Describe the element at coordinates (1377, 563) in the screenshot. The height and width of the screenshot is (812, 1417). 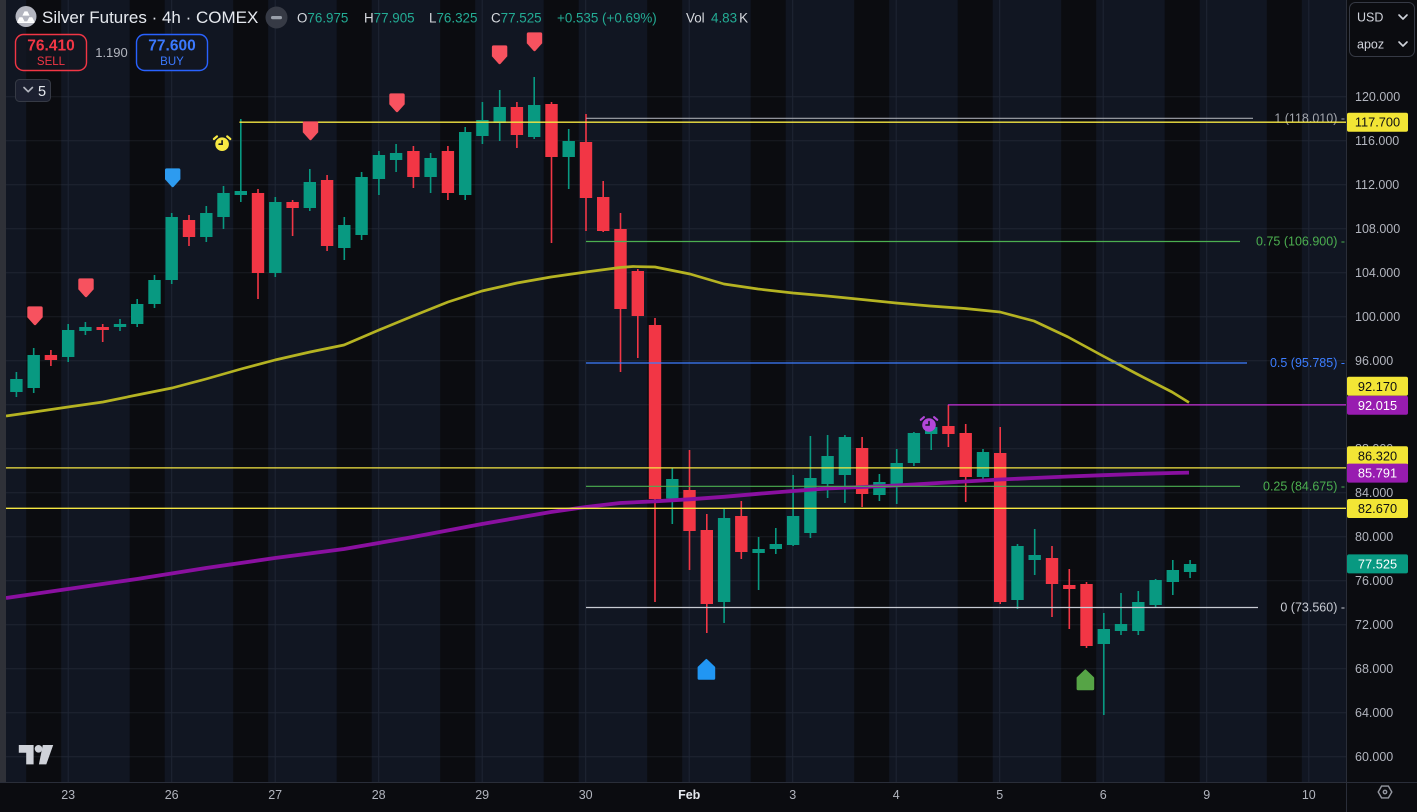
I see `svg-text: 77.525` at that location.